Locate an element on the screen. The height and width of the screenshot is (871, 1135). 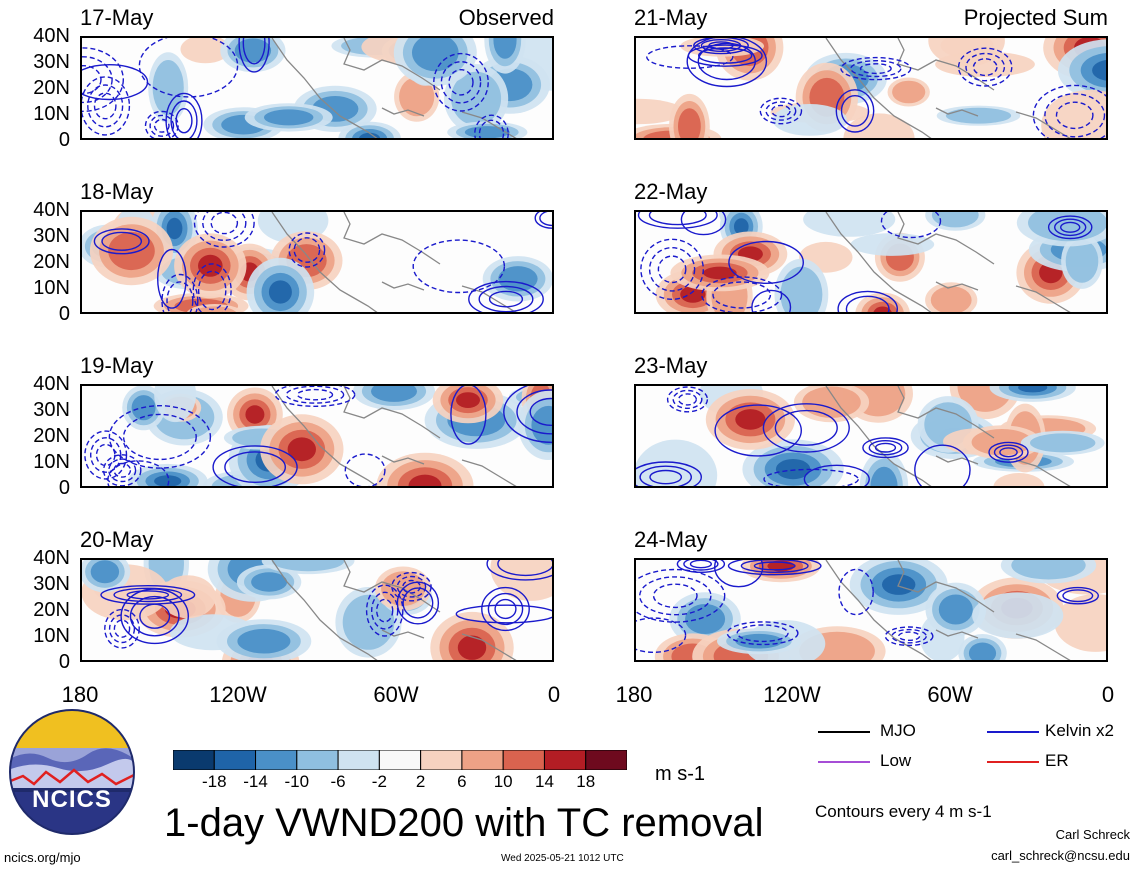
footer-email: carl_schreck@ncsu.edu is located at coordinates (1060, 855).